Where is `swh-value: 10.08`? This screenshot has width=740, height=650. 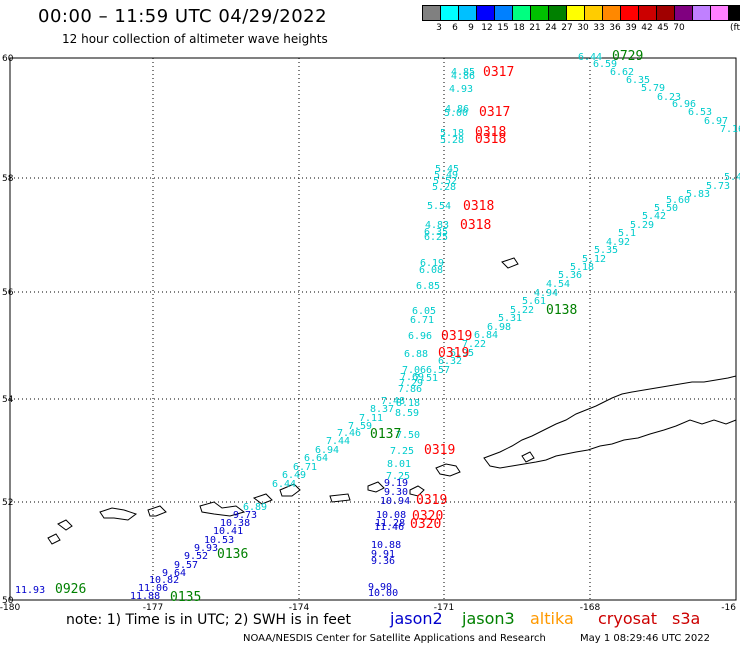 swh-value: 10.08 is located at coordinates (391, 515).